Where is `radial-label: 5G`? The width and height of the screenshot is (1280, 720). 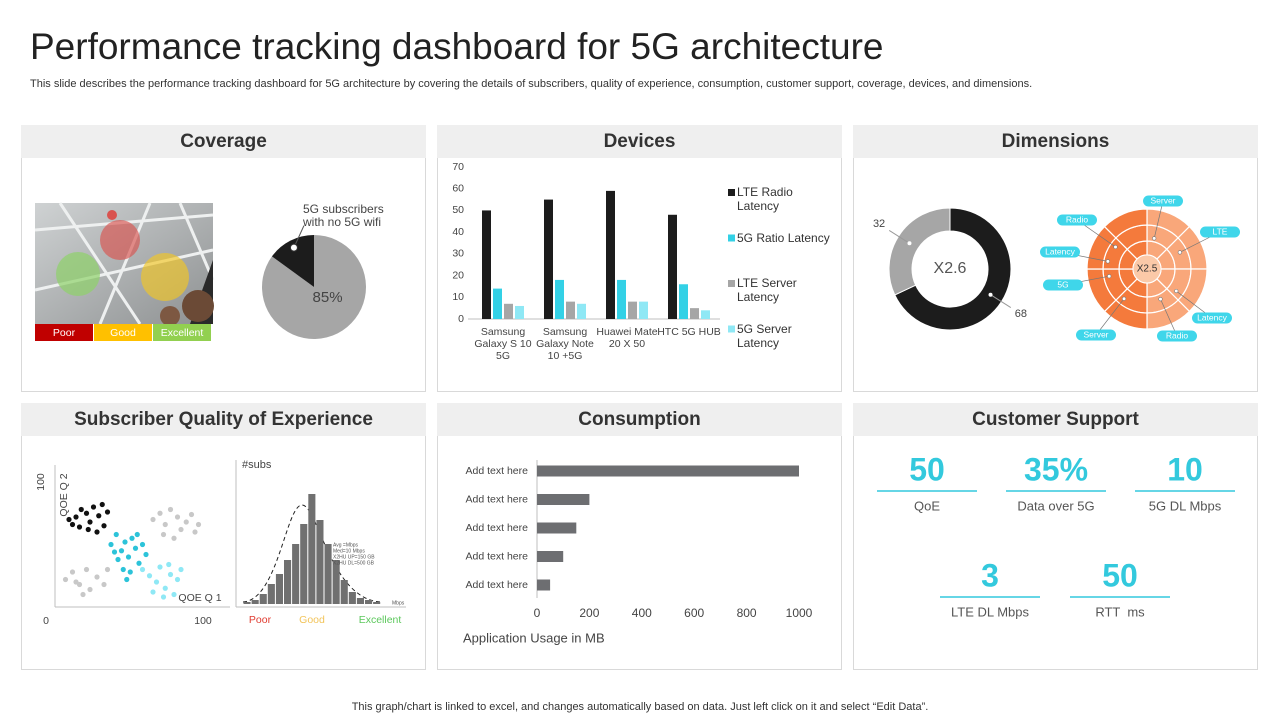
radial-label: 5G is located at coordinates (1062, 284).